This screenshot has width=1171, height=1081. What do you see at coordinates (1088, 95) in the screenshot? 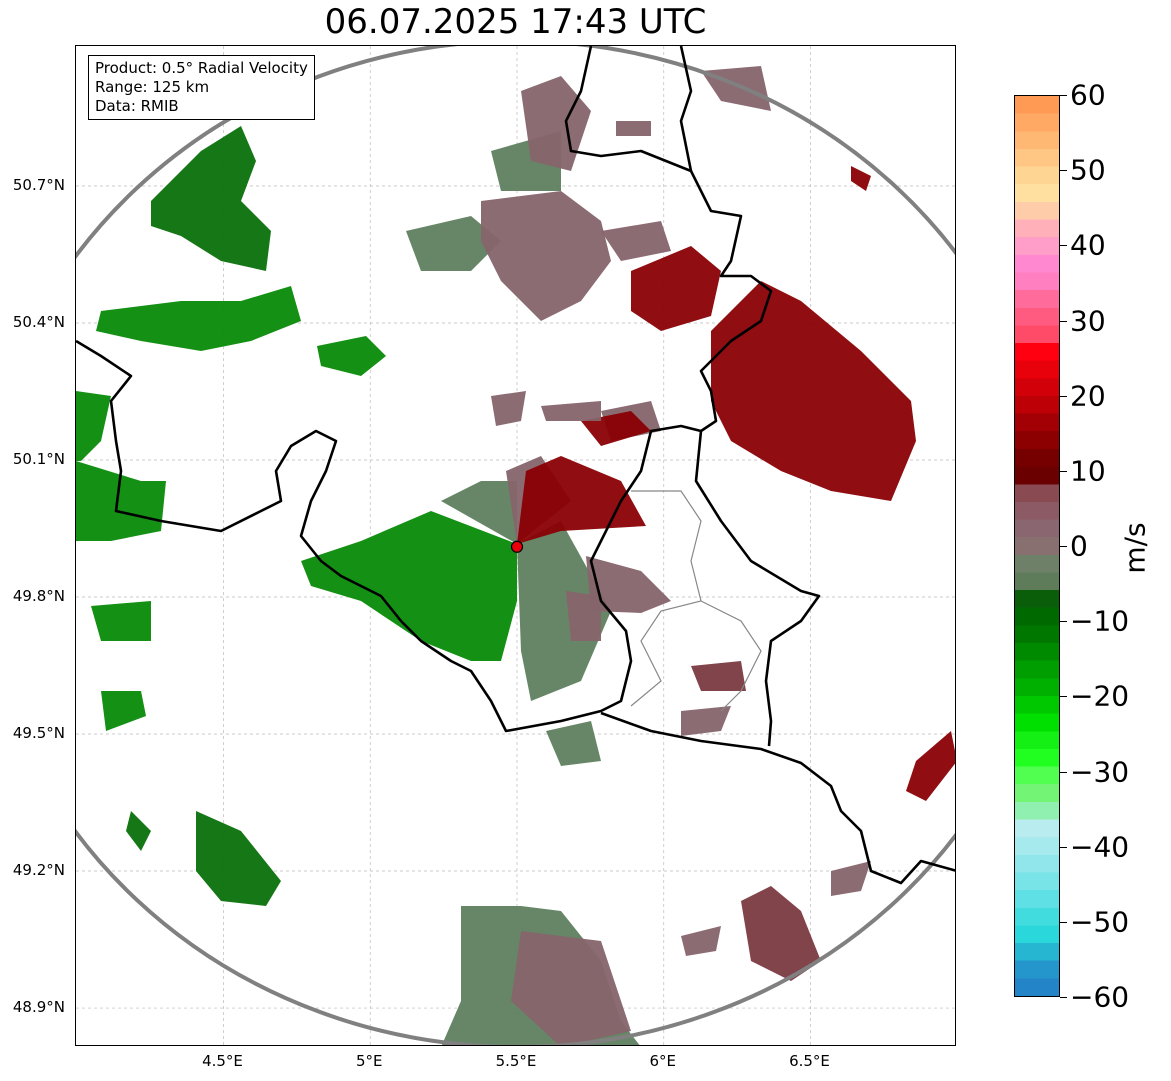
I see `colorbar-tick-label: 60` at bounding box center [1088, 95].